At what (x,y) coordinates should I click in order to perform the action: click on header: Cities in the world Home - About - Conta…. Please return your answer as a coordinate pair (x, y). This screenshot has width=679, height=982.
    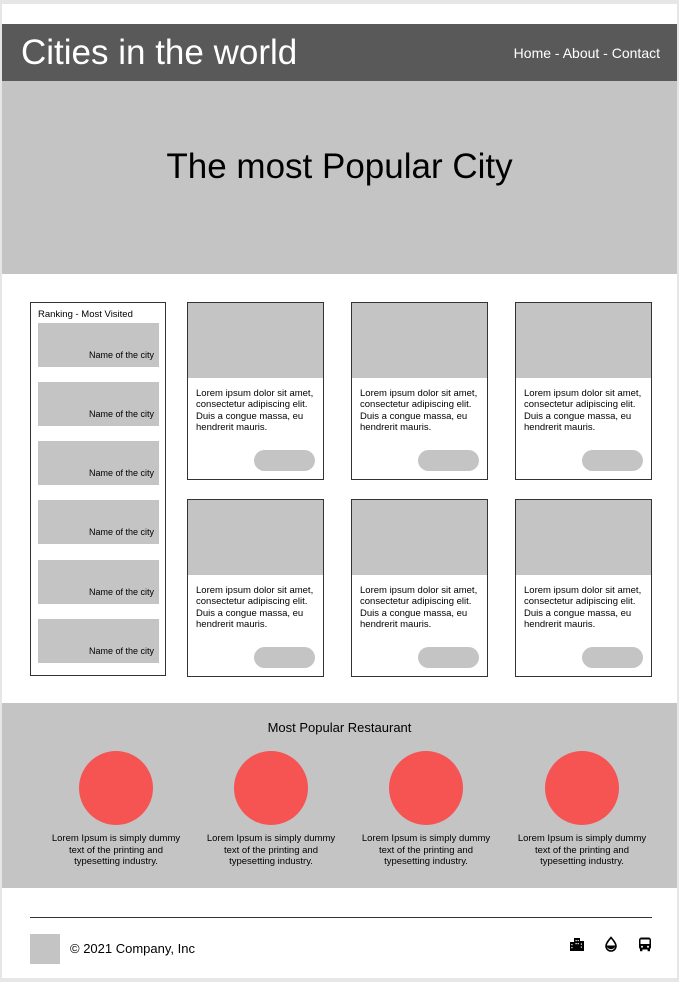
    Looking at the image, I should click on (339, 52).